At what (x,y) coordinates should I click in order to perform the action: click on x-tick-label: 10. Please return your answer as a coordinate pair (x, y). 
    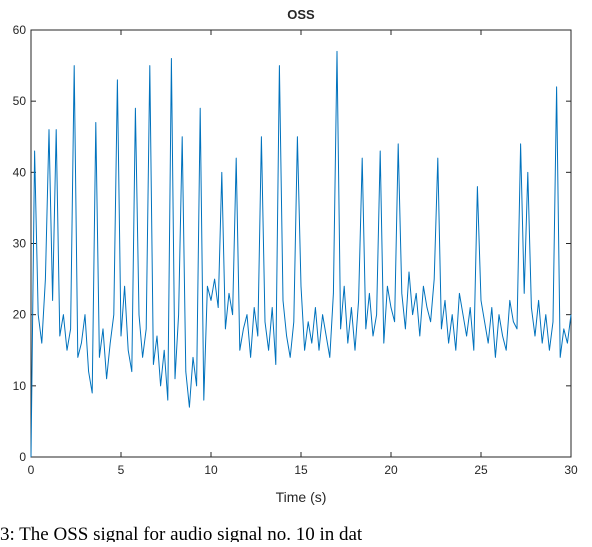
    Looking at the image, I should click on (211, 470).